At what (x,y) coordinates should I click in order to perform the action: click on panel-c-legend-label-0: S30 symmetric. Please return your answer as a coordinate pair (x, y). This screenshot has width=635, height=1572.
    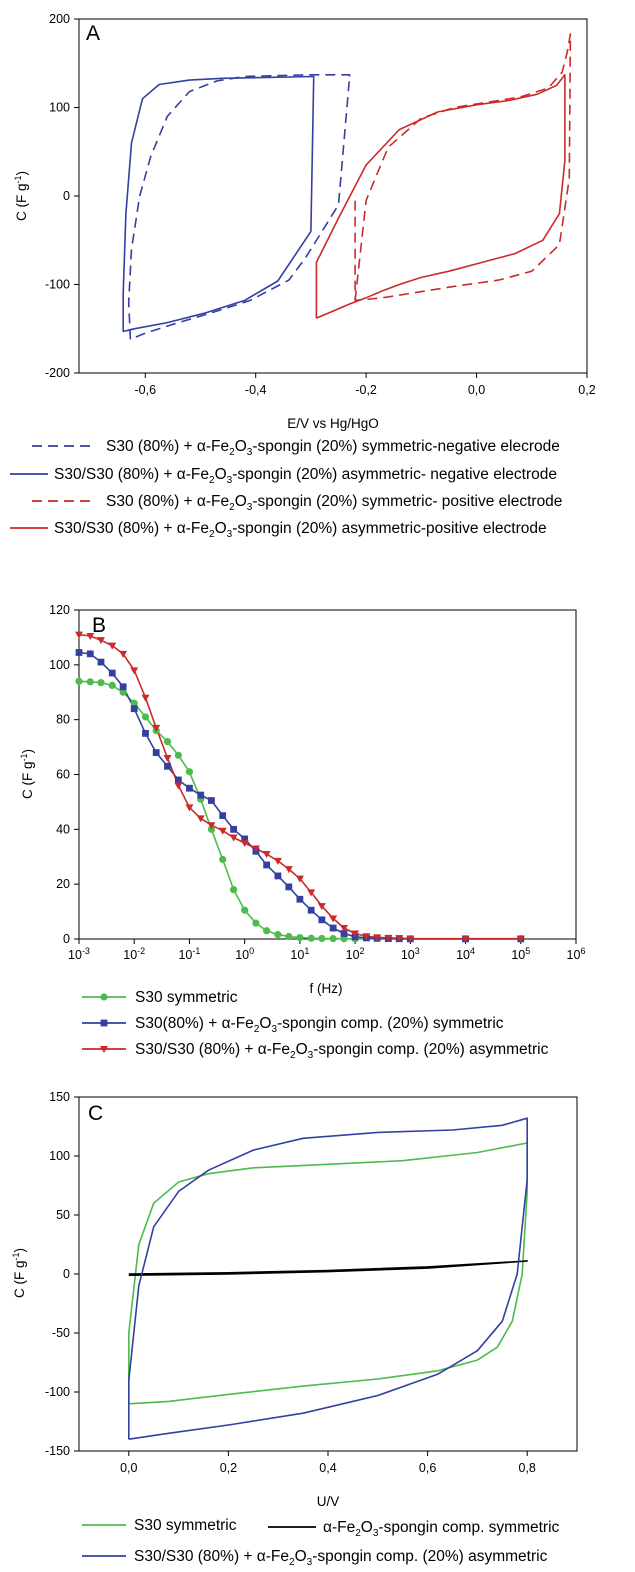
    Looking at the image, I should click on (185, 1525).